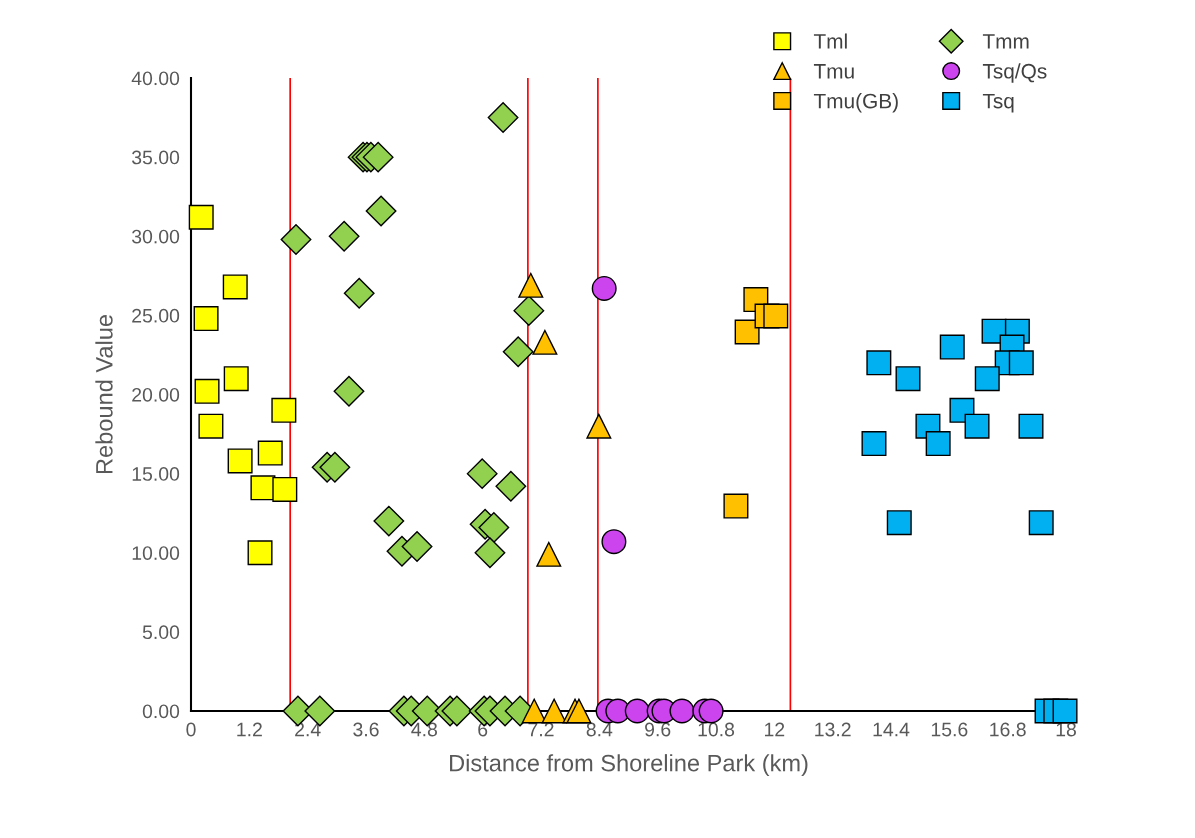 The width and height of the screenshot is (1195, 838). I want to click on x-tick-label: 9.6, so click(658, 729).